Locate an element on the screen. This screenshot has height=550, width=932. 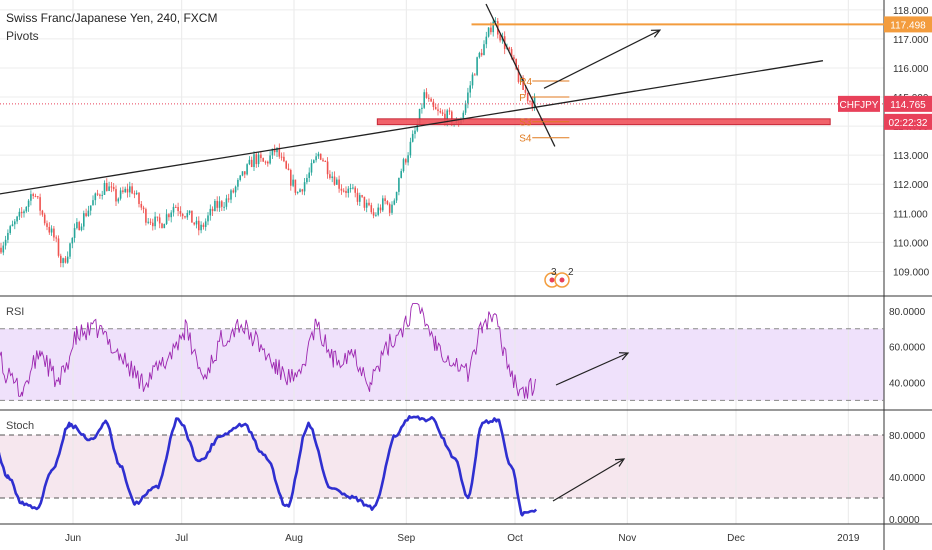
symbol-badge-bg is located at coordinates (859, 103).